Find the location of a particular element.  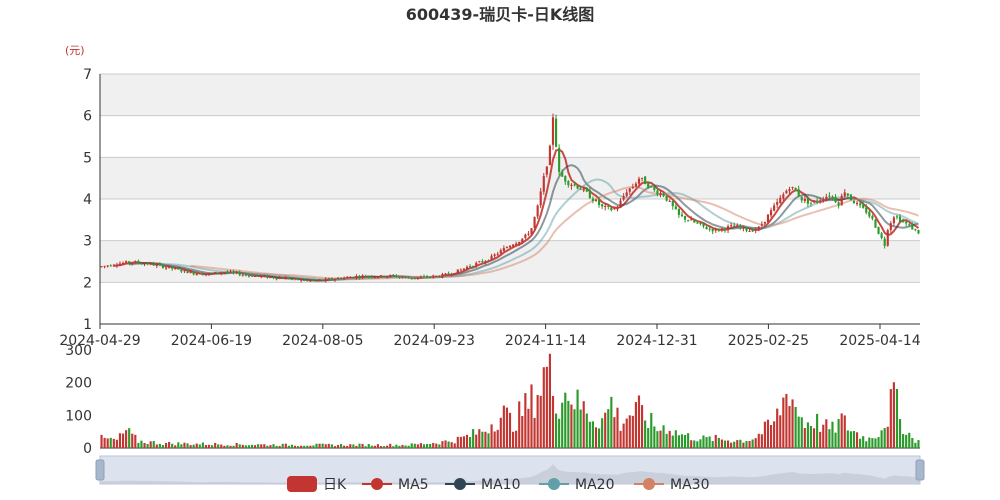

x-tick-label: 2024-04-29 is located at coordinates (99, 341).